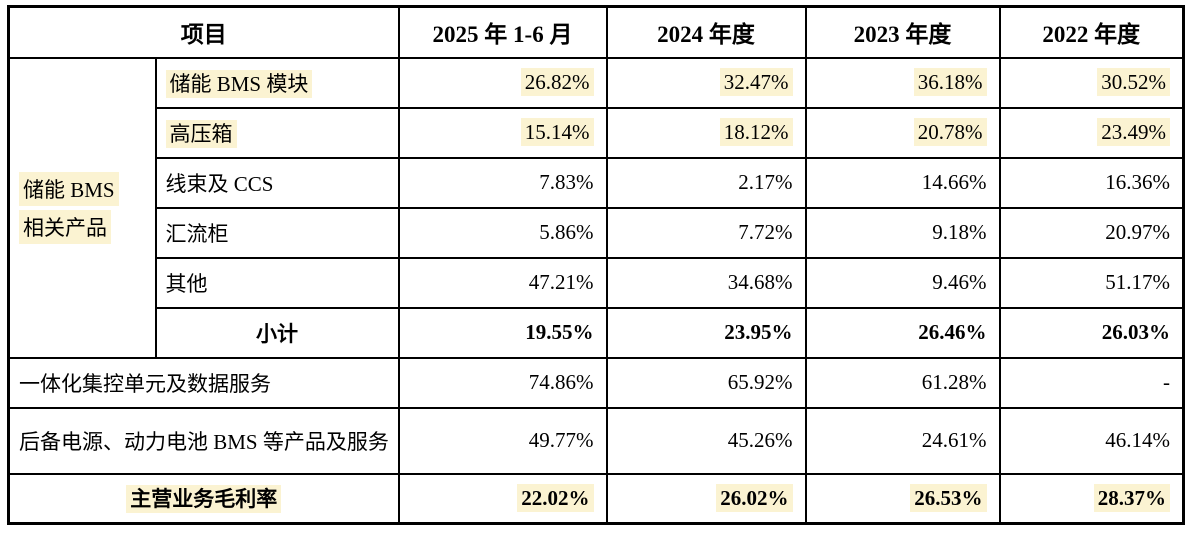  Describe the element at coordinates (902, 440) in the screenshot. I see `value-cell: 24.61%` at that location.